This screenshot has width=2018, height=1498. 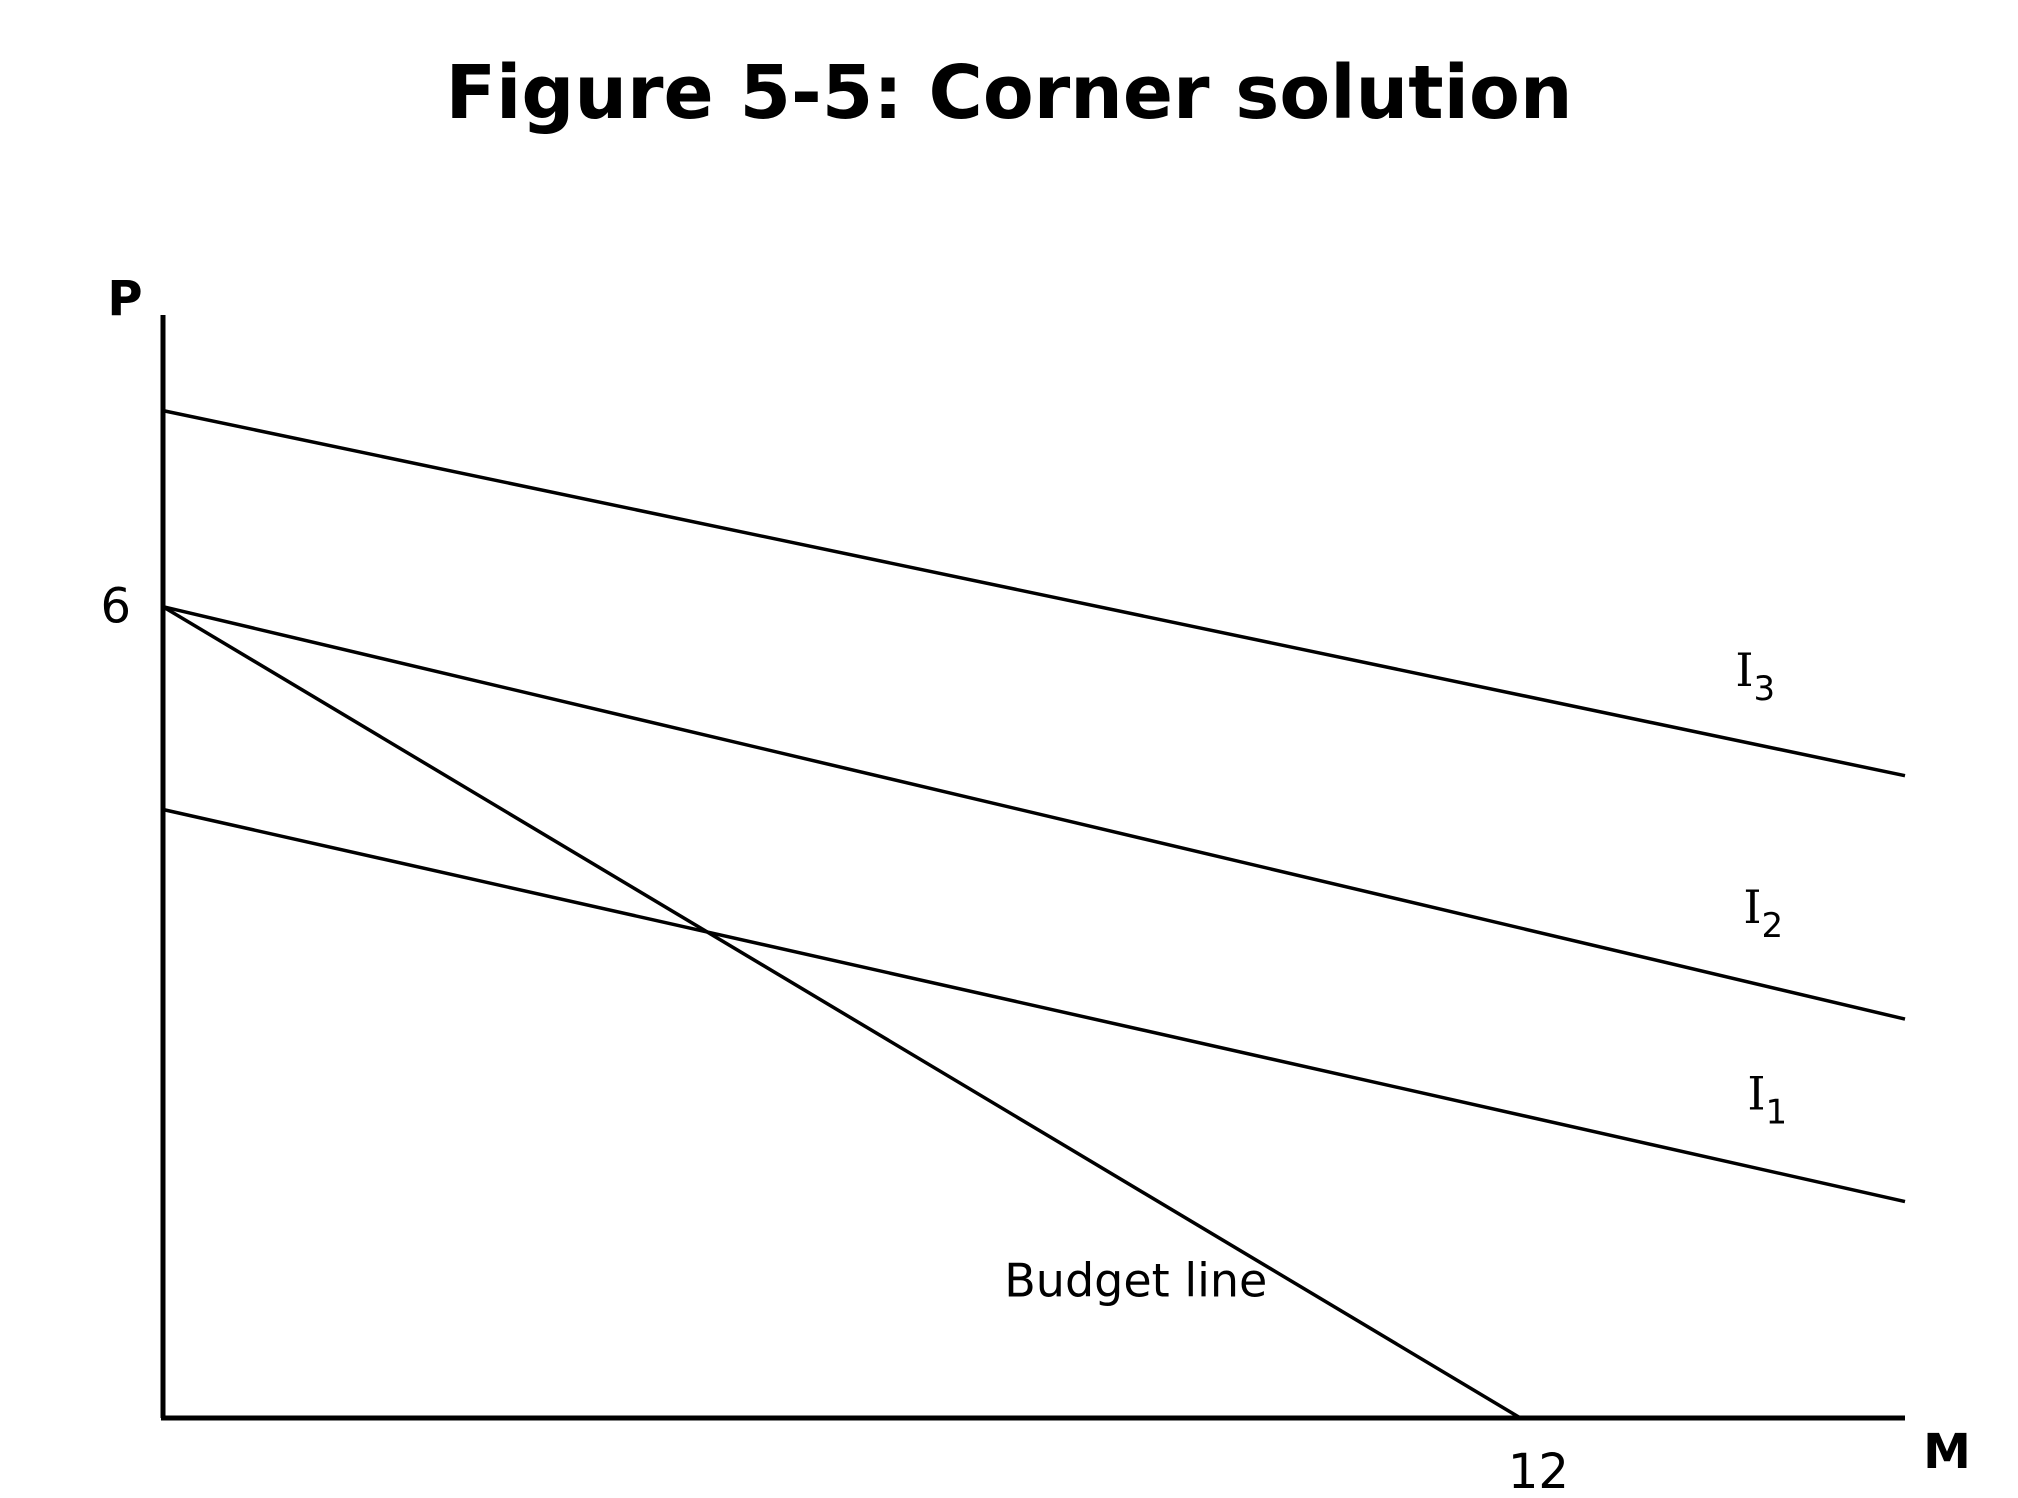 I want to click on series-label-i2-sub: 2, so click(x=1772, y=926).